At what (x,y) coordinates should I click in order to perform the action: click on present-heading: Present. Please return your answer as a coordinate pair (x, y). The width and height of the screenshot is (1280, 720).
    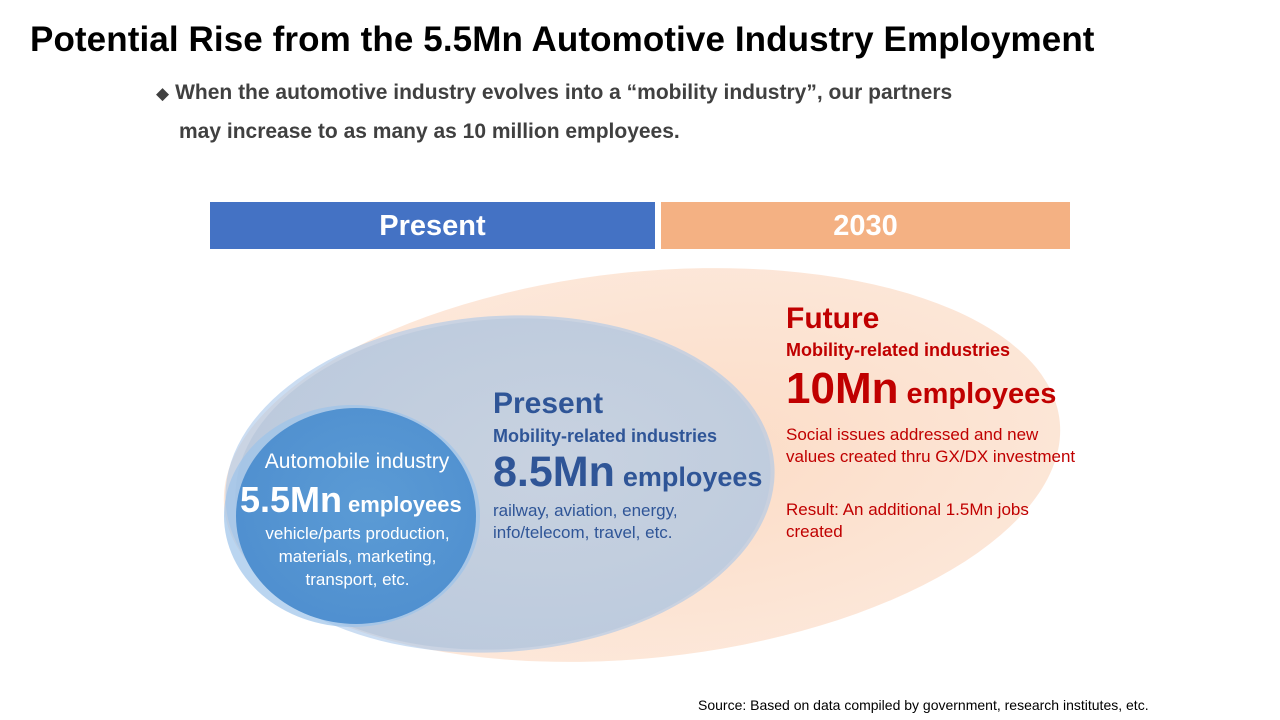
    Looking at the image, I should click on (548, 403).